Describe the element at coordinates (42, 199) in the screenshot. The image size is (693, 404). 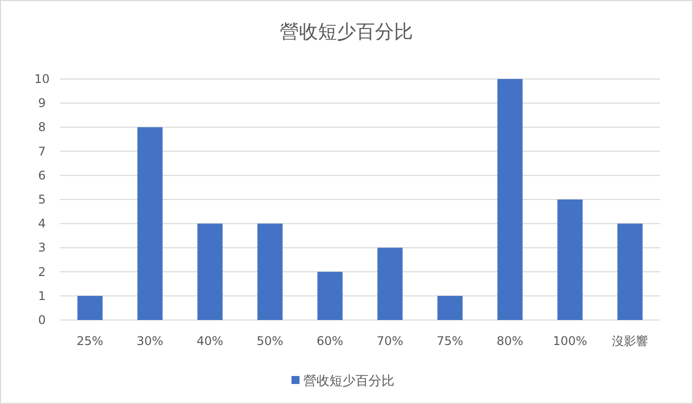
I see `y-tick-label: 5` at that location.